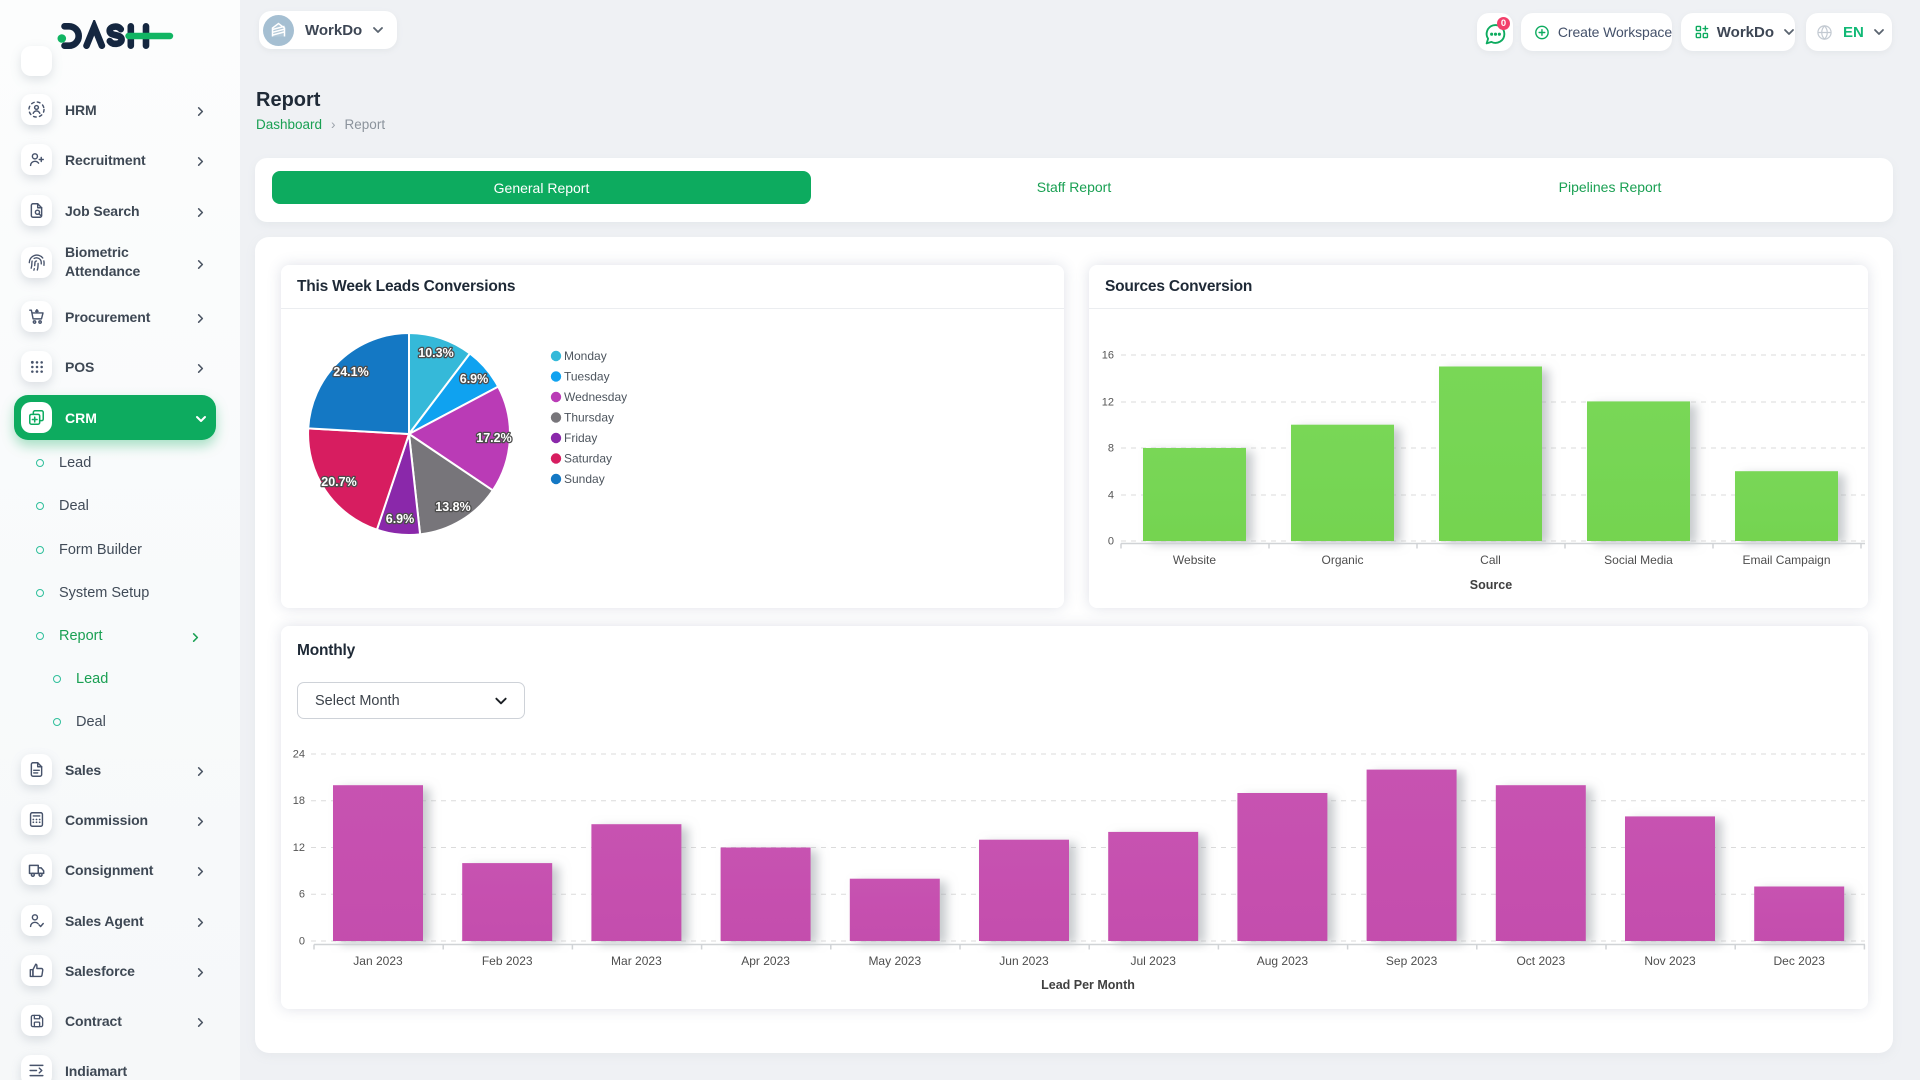 The height and width of the screenshot is (1080, 1920). I want to click on svg-text: Wednesday, so click(595, 397).